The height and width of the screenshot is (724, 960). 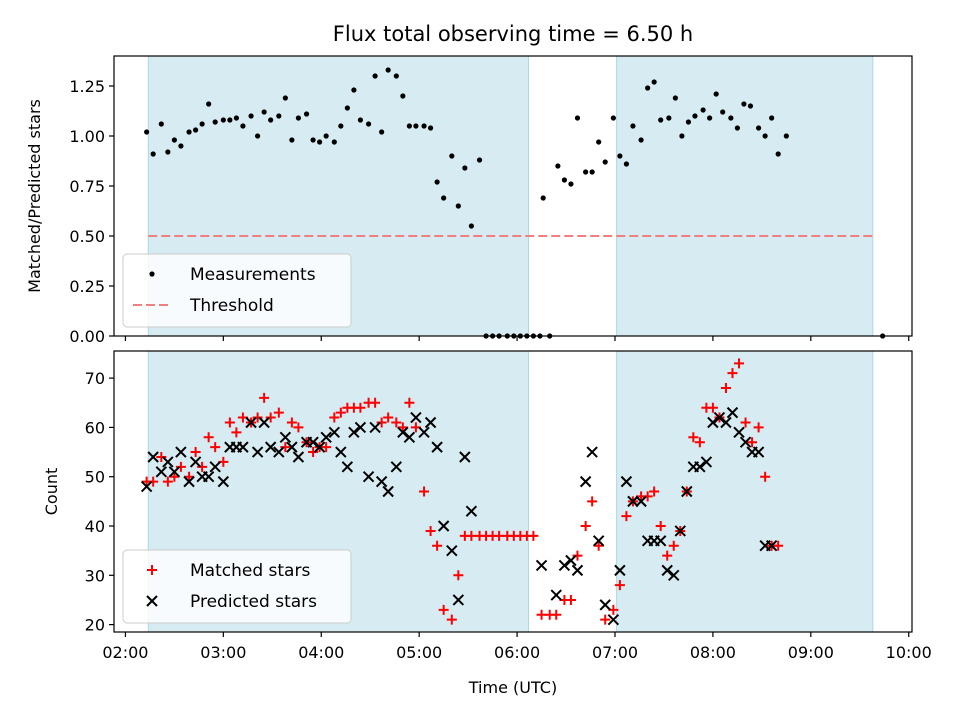 What do you see at coordinates (95, 378) in the screenshot?
I see `y-tick-label: 70` at bounding box center [95, 378].